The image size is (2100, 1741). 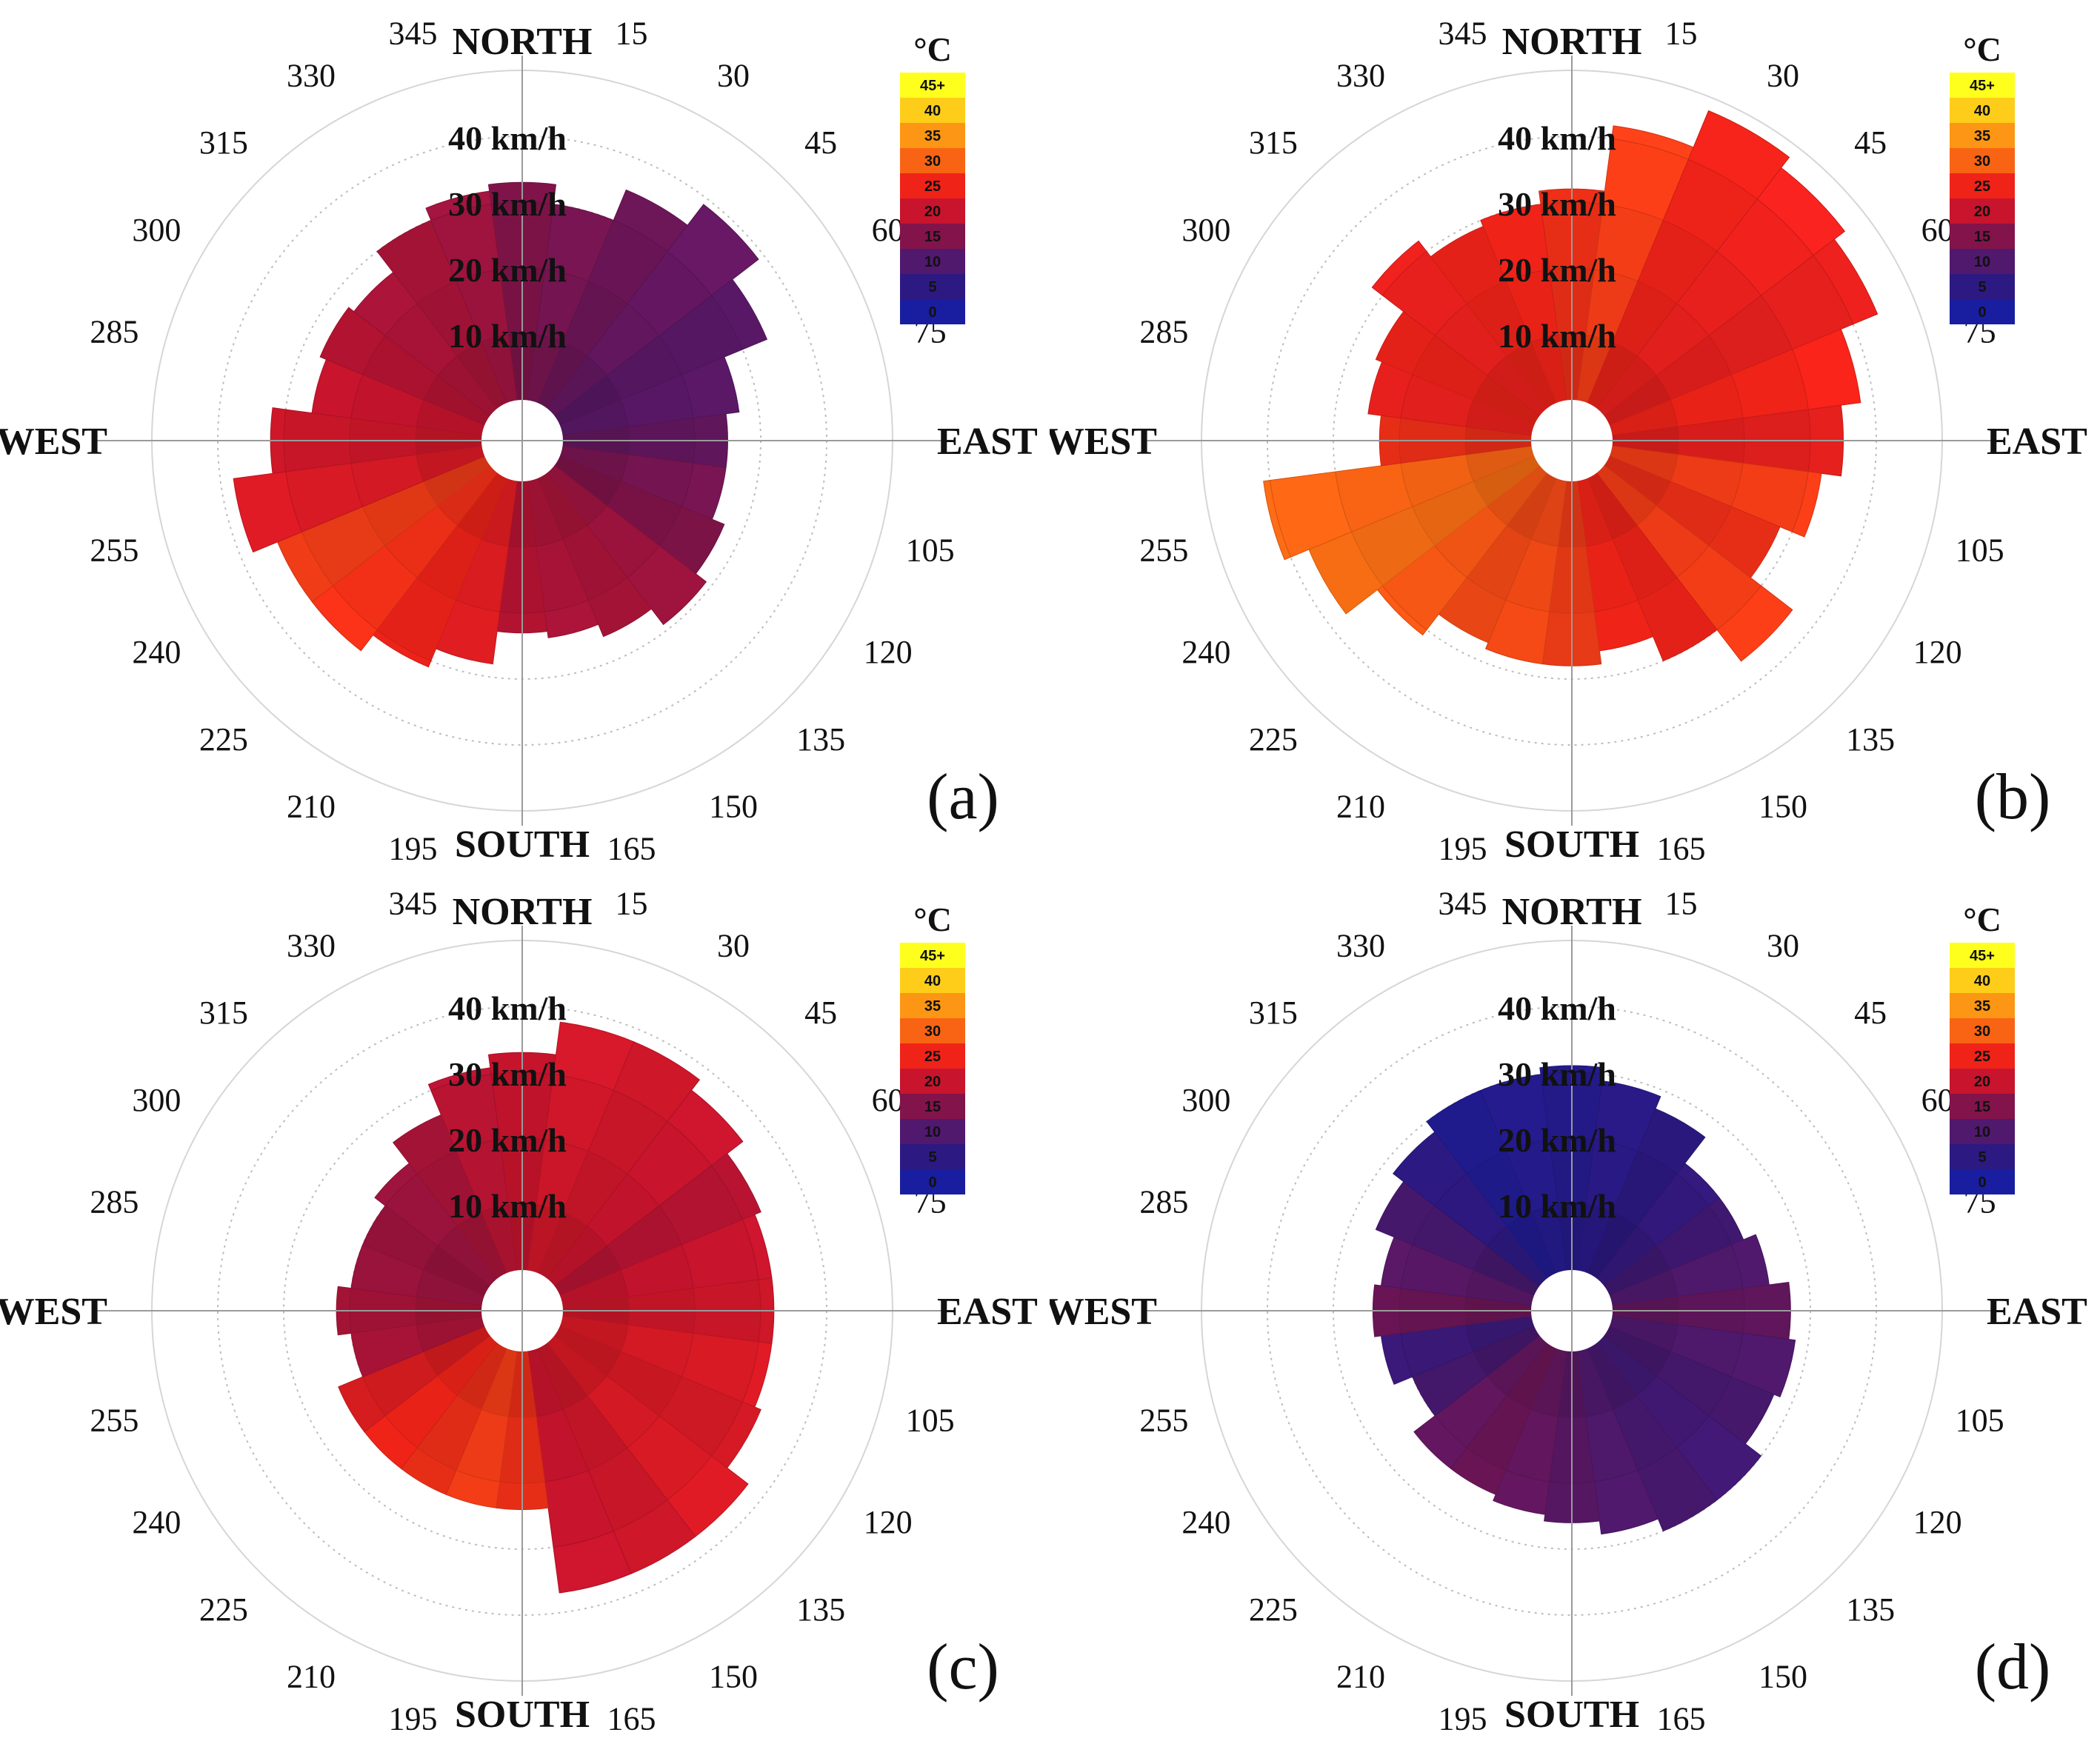 I want to click on sector-group, so click(x=555, y=1307).